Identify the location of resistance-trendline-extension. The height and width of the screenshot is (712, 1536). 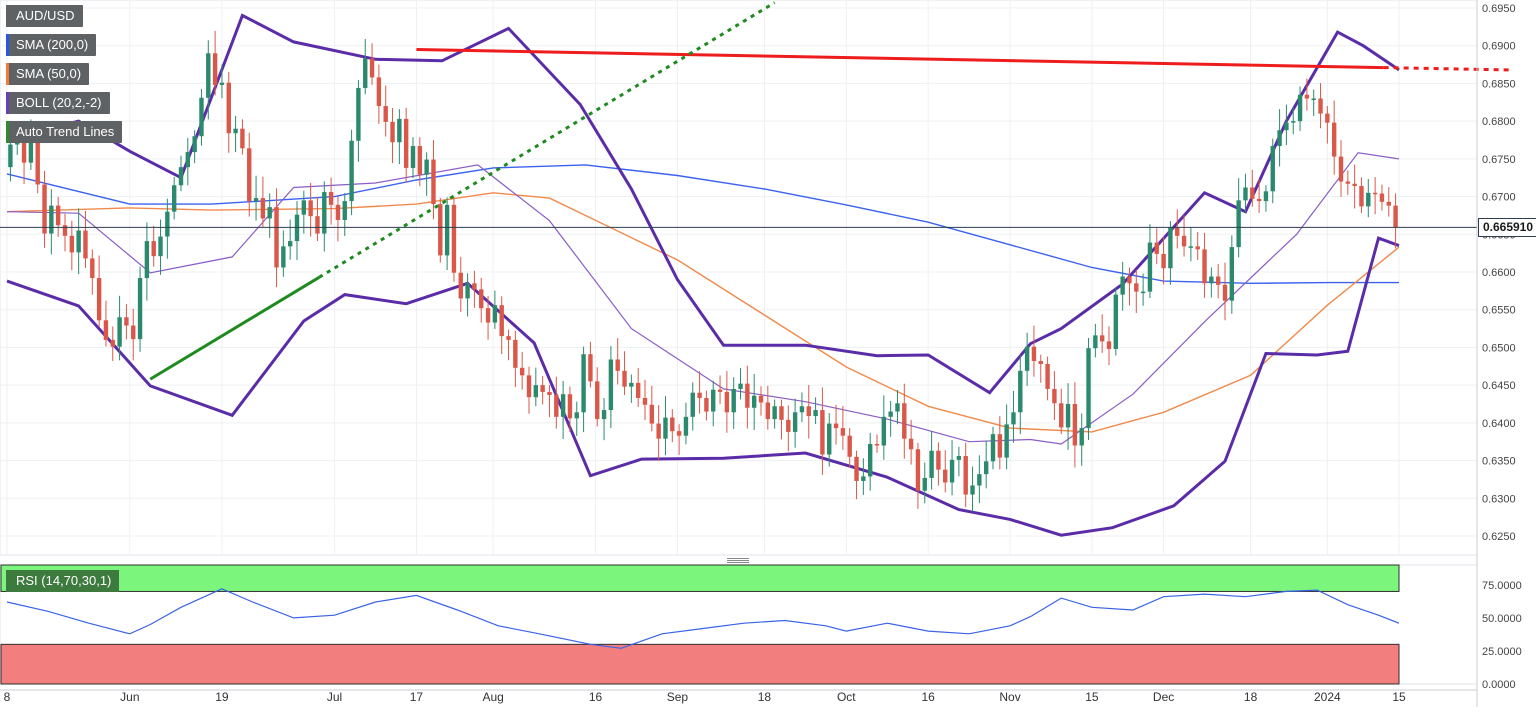
(1447, 69).